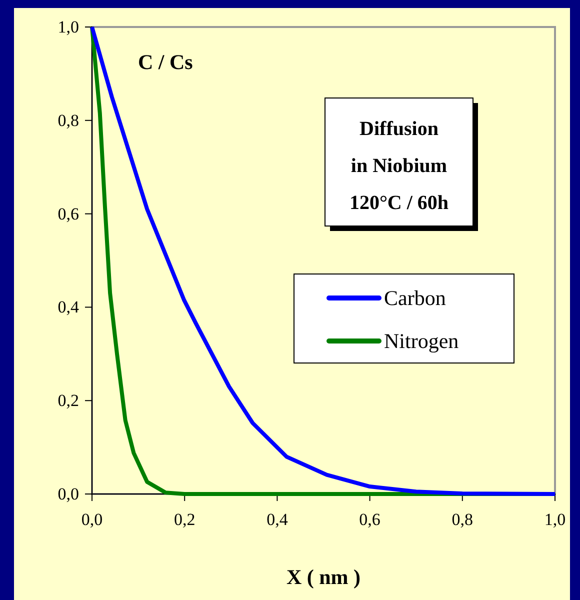  I want to click on y-tick-label: 0,2, so click(68, 400).